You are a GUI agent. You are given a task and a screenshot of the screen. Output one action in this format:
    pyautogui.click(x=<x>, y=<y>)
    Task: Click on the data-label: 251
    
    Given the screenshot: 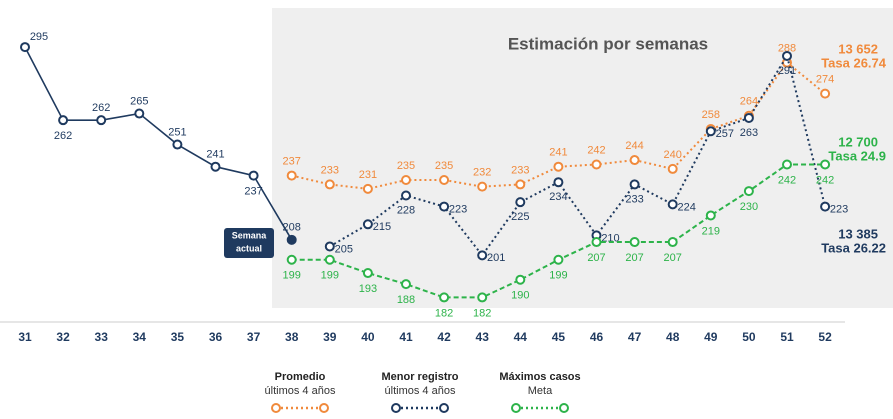 What is the action you would take?
    pyautogui.click(x=177, y=132)
    